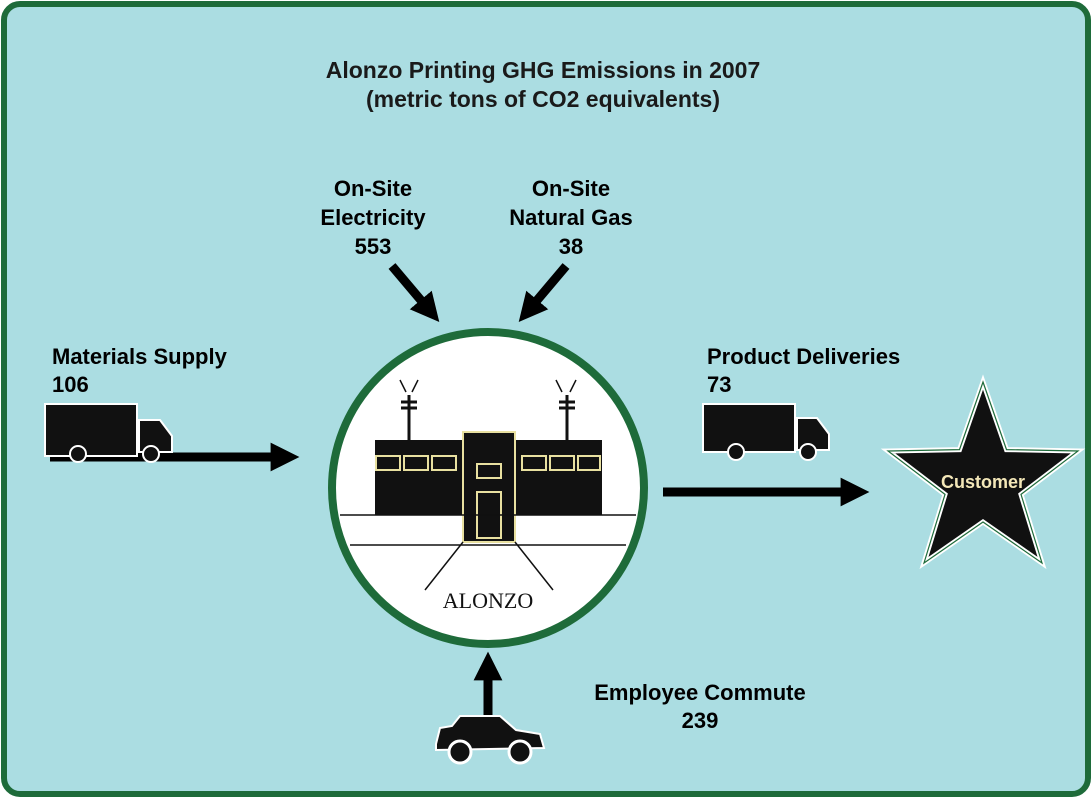 Image resolution: width=1092 pixels, height=798 pixels. What do you see at coordinates (490, 740) in the screenshot?
I see `car-icon` at bounding box center [490, 740].